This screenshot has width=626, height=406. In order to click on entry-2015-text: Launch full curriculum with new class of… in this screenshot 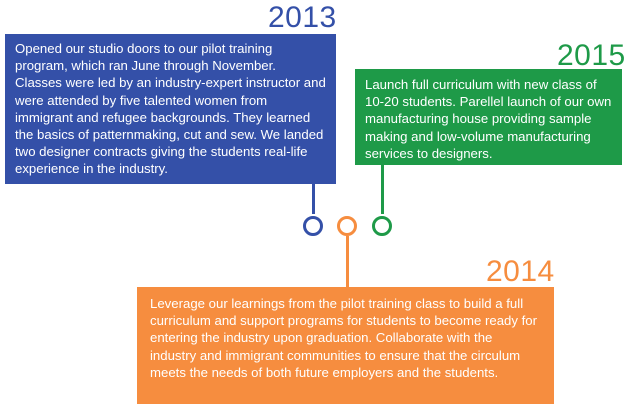, I will do `click(488, 119)`.